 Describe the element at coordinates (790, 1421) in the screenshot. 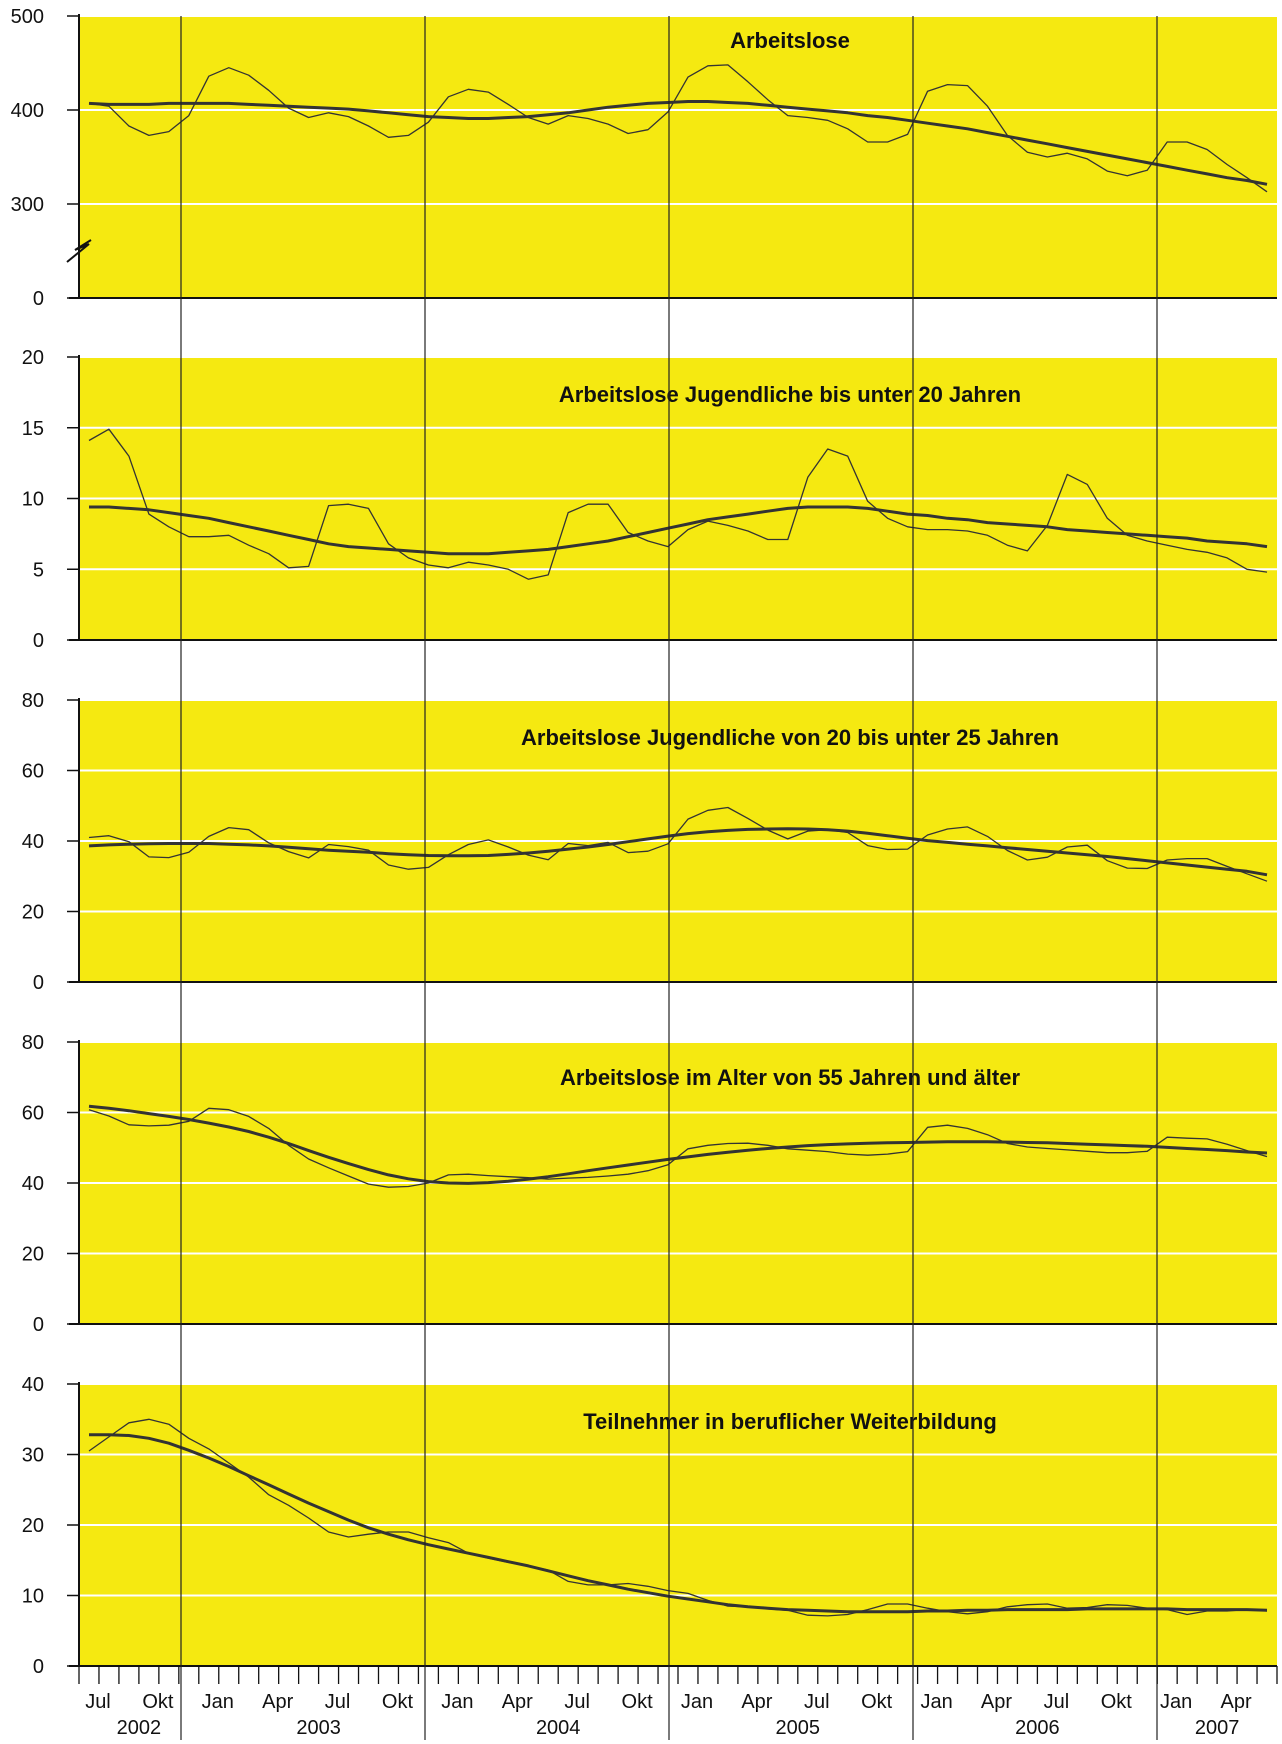

I see `panel-title: Teilnehmer in beruflicher Weiterbildung` at that location.